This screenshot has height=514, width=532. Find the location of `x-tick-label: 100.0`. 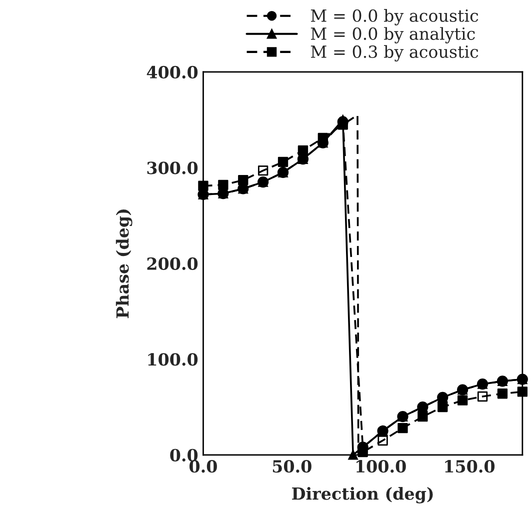

x-tick-label: 100.0 is located at coordinates (381, 466).